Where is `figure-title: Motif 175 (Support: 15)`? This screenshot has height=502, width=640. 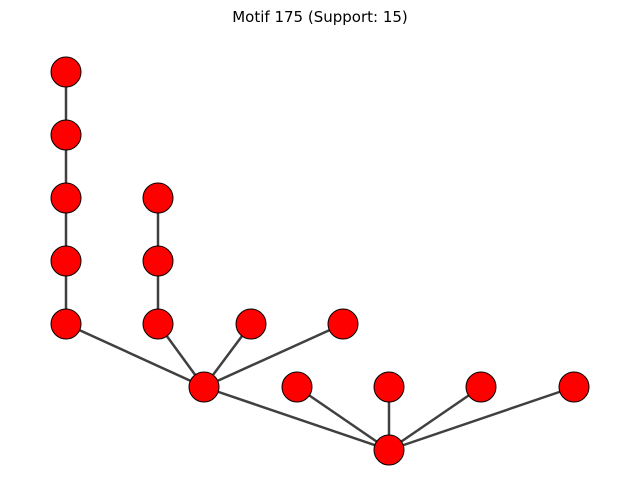
figure-title: Motif 175 (Support: 15) is located at coordinates (320, 17).